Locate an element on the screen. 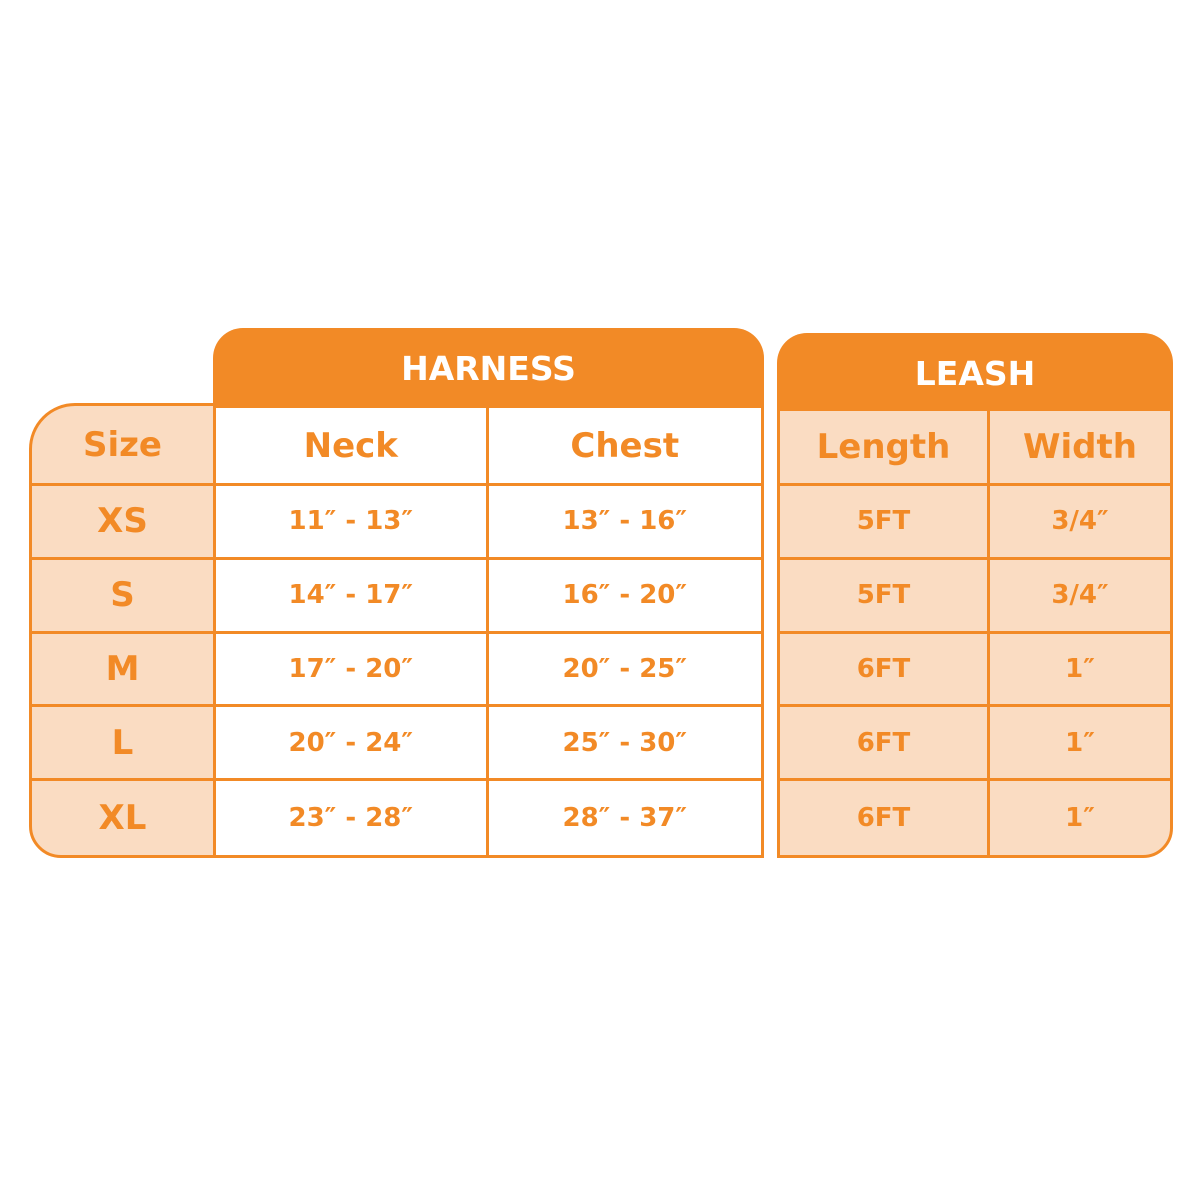 Image resolution: width=1200 pixels, height=1200 pixels. harness-cell: 23″ - 28″ is located at coordinates (352, 818).